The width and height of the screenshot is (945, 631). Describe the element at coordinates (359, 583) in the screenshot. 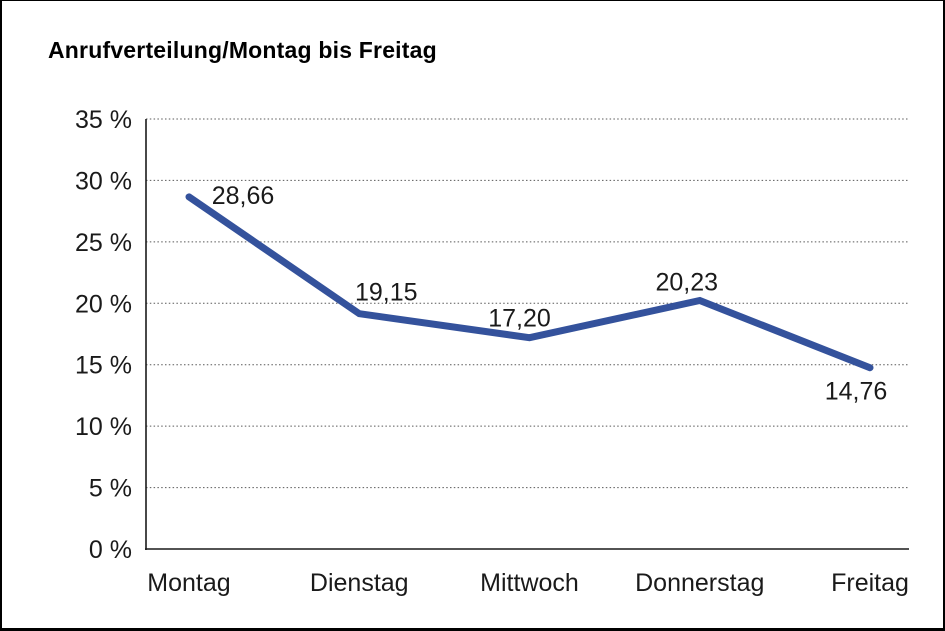

I see `x-tick-label: Dienstag` at that location.